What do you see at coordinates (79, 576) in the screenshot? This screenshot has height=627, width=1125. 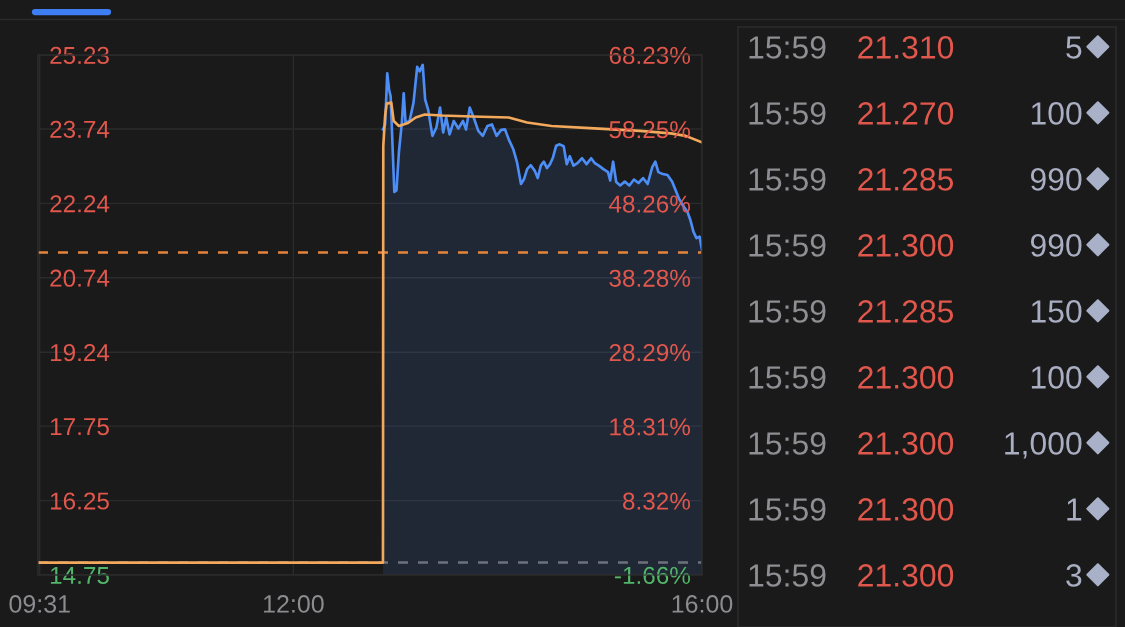 I see `y-tick-label: 14.75` at bounding box center [79, 576].